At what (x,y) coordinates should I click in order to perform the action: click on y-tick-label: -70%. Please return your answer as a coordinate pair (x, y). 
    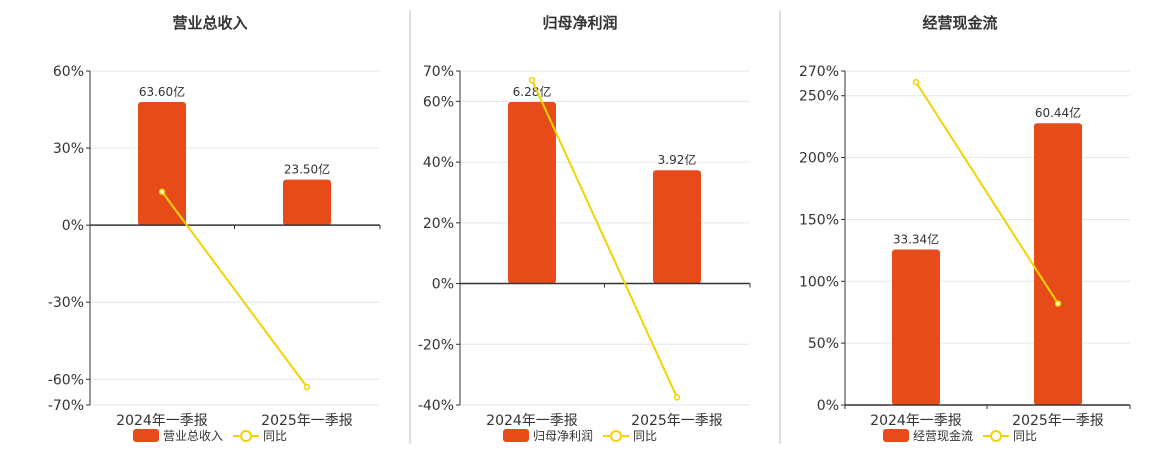
    Looking at the image, I should click on (66, 406).